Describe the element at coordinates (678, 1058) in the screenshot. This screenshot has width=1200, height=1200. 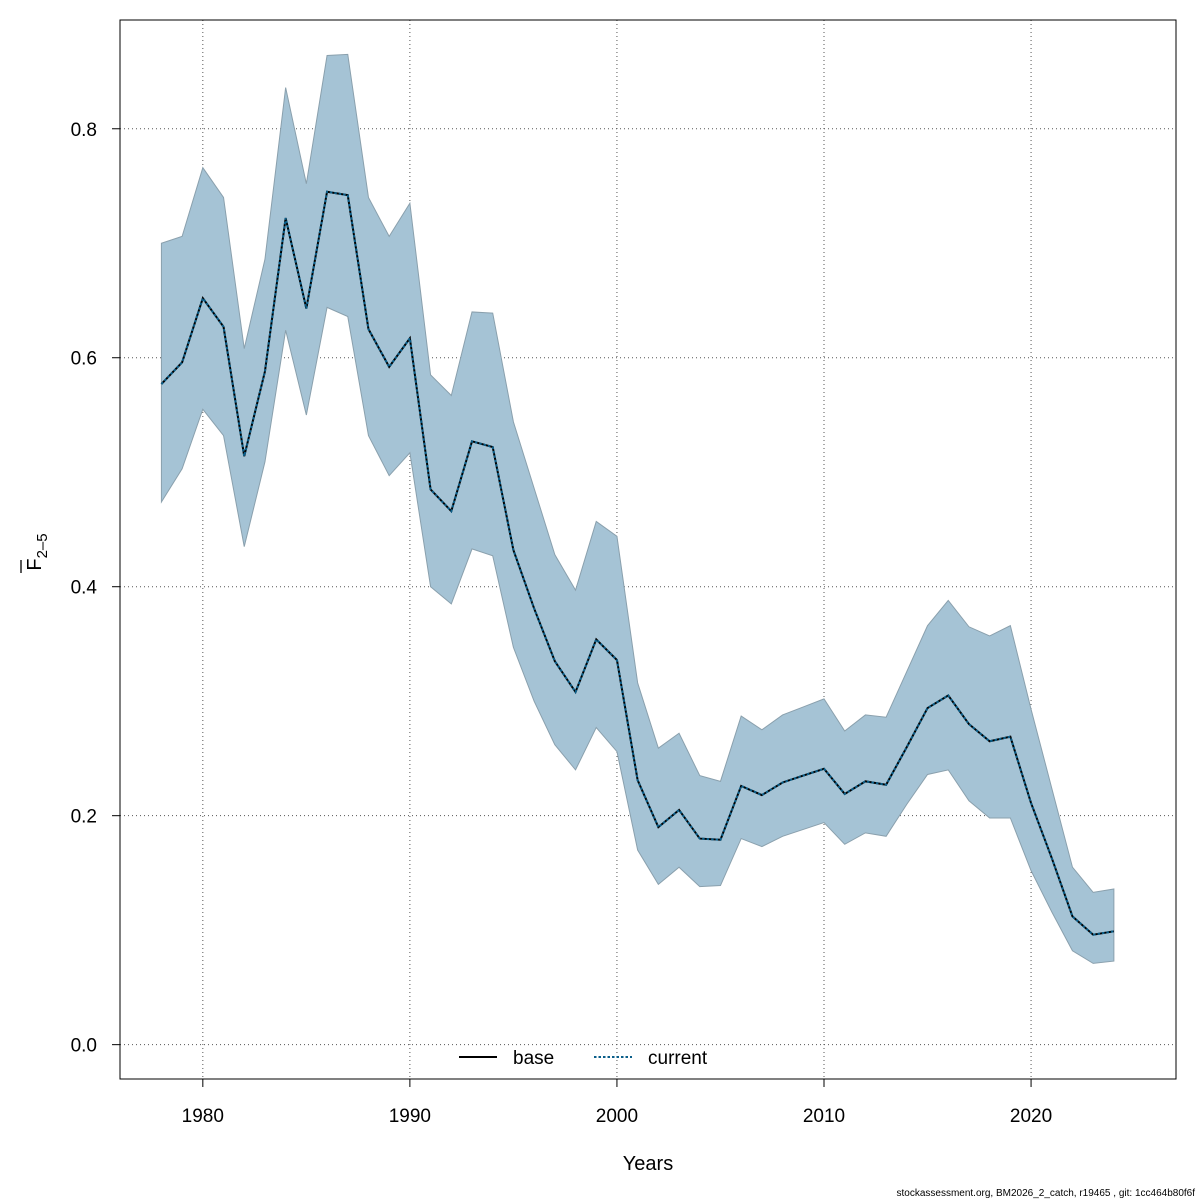
I see `legend-label-current: current` at that location.